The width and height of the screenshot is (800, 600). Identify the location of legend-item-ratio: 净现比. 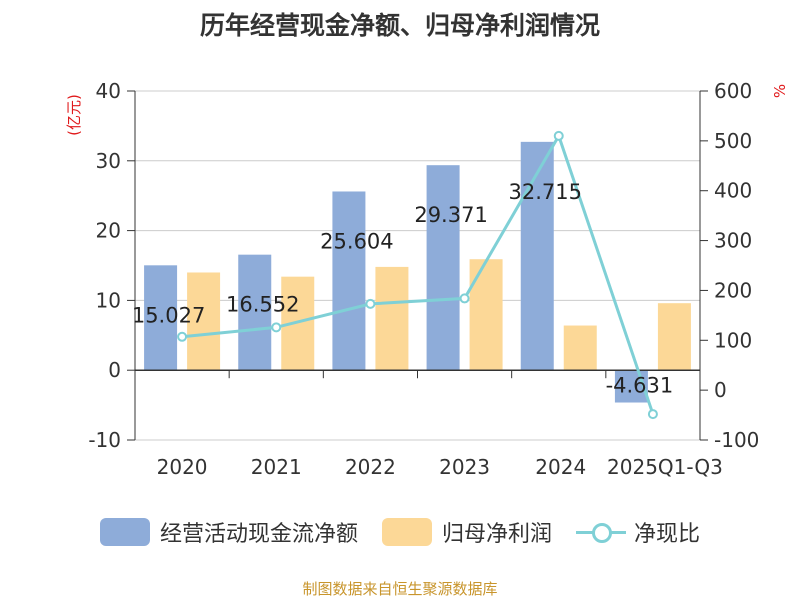
(638, 532).